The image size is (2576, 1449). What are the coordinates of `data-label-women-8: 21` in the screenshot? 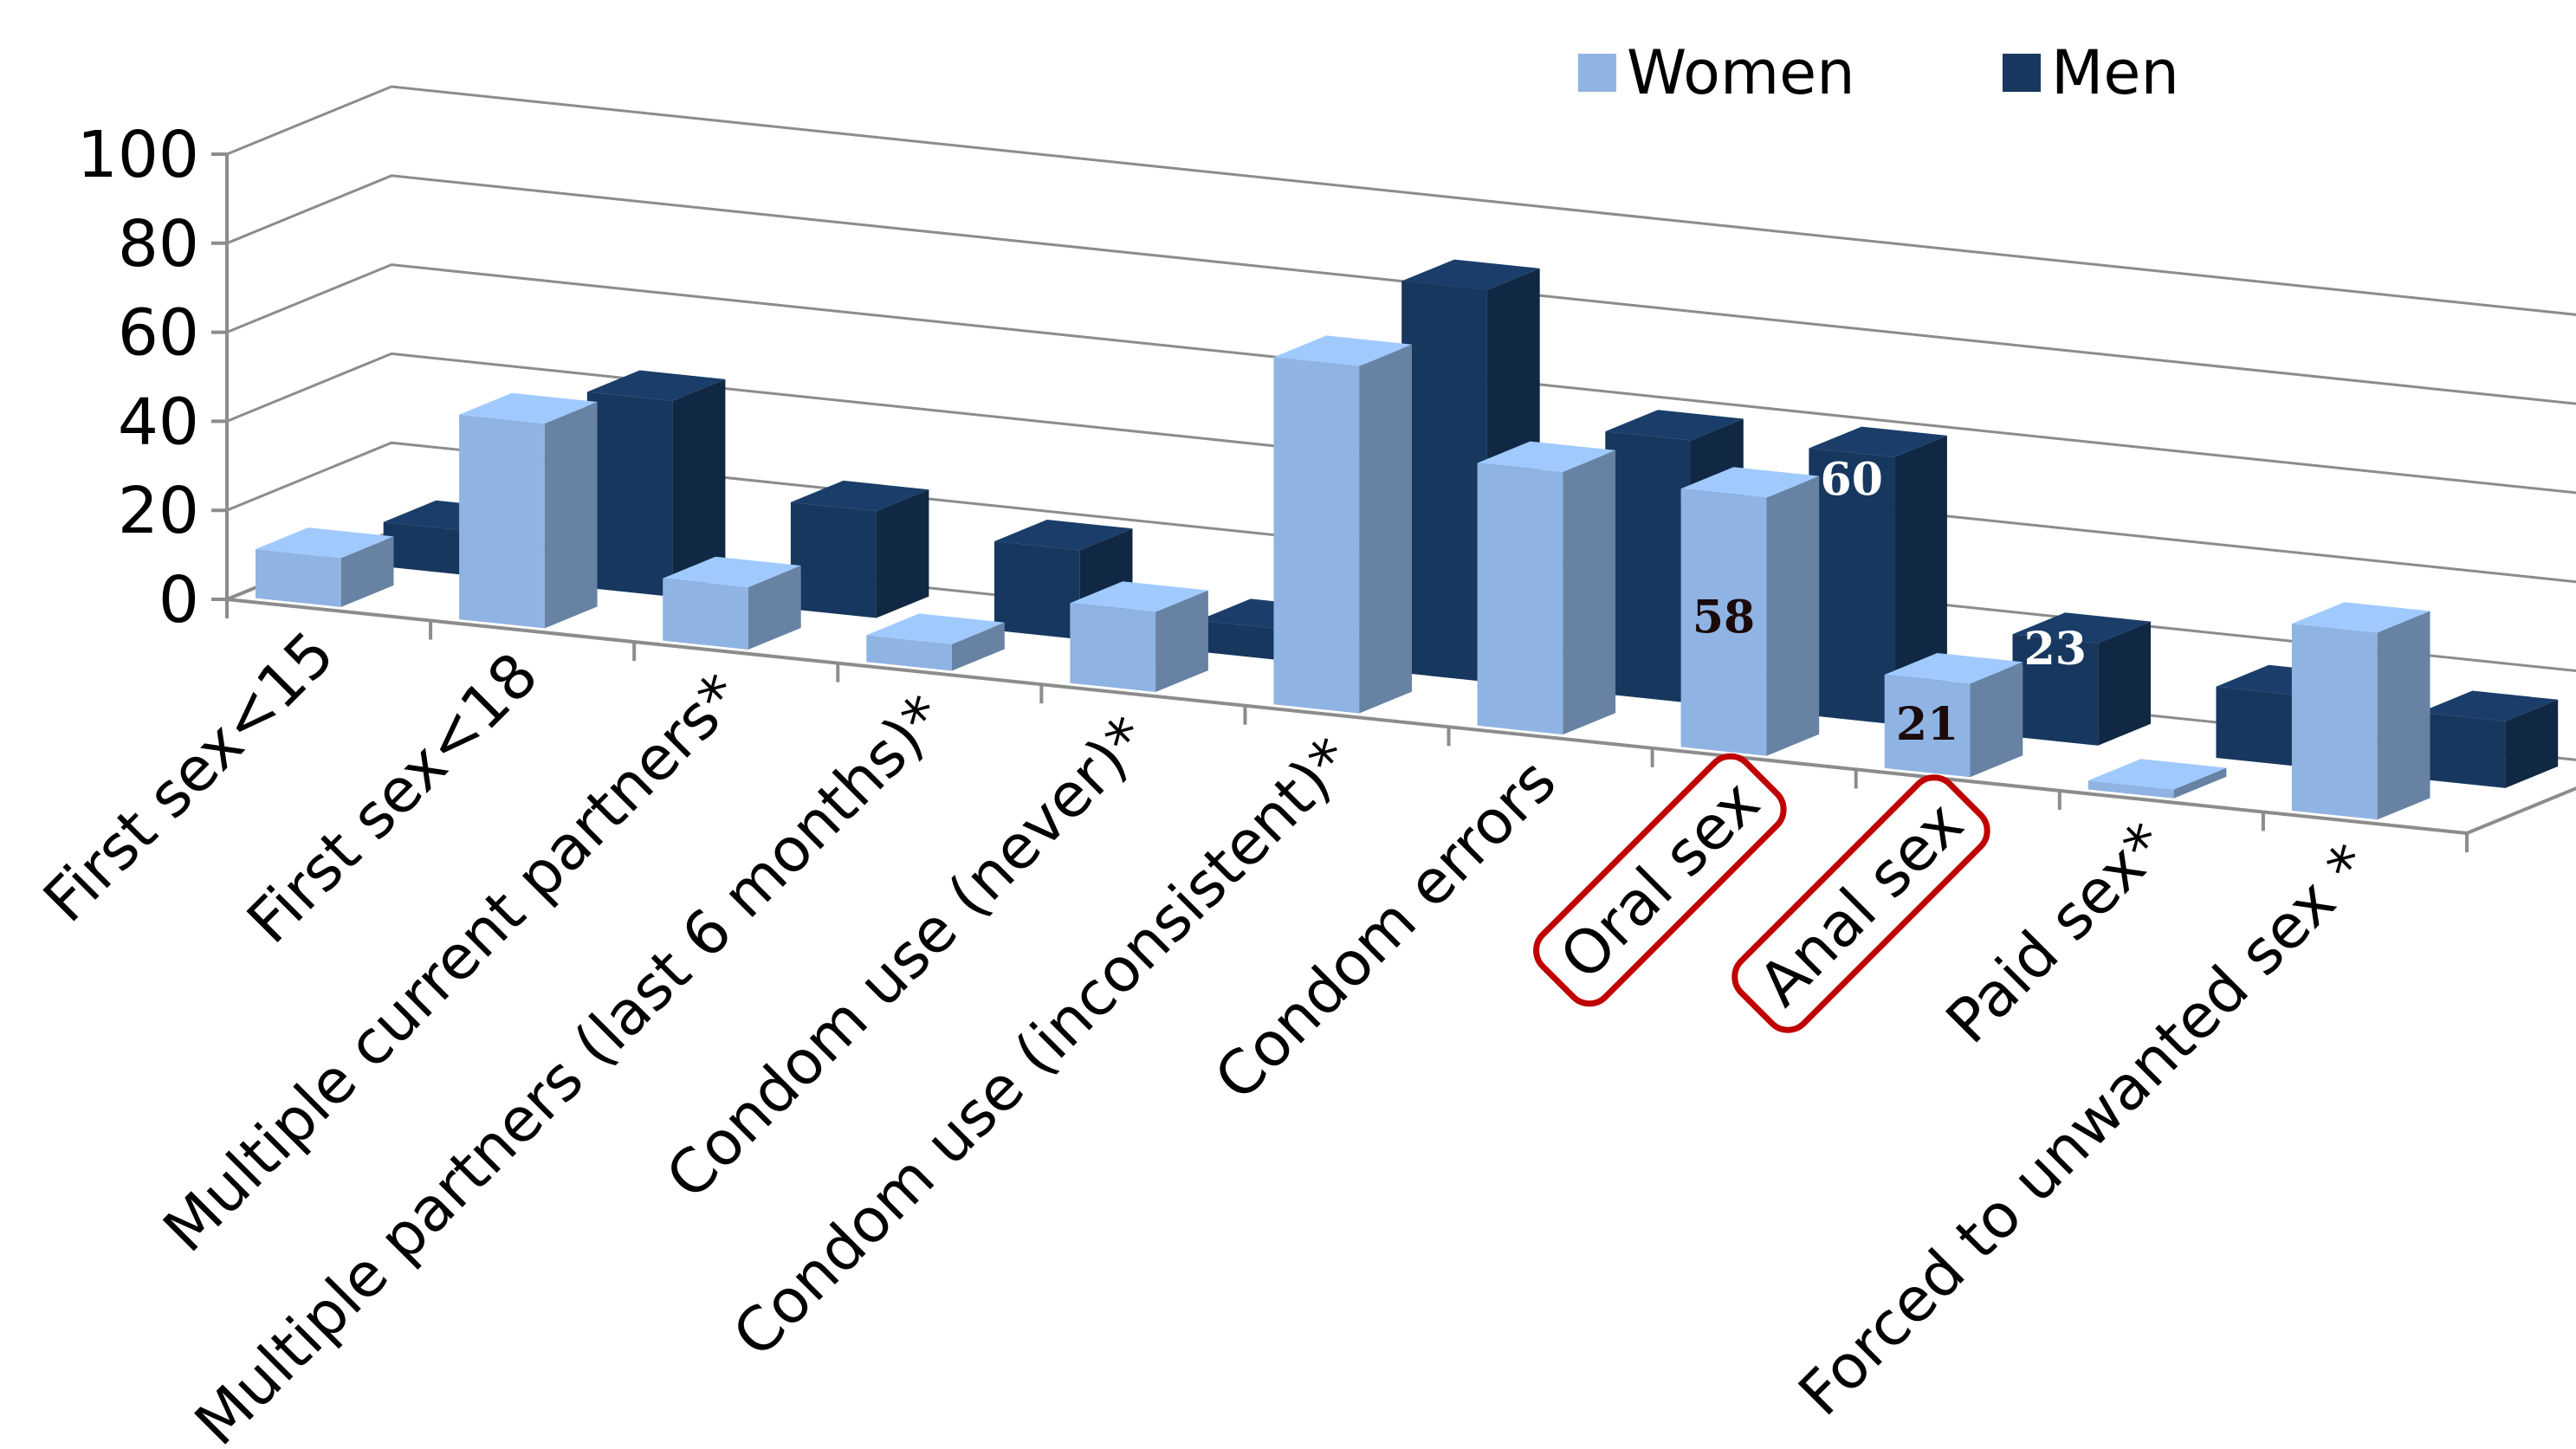 It's located at (1927, 724).